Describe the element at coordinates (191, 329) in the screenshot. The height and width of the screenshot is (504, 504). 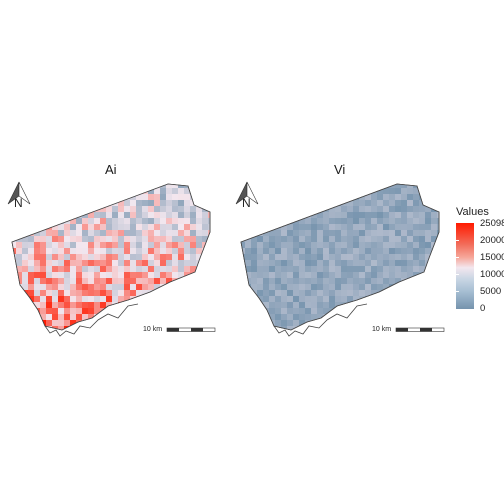
I see `scale-bar` at that location.